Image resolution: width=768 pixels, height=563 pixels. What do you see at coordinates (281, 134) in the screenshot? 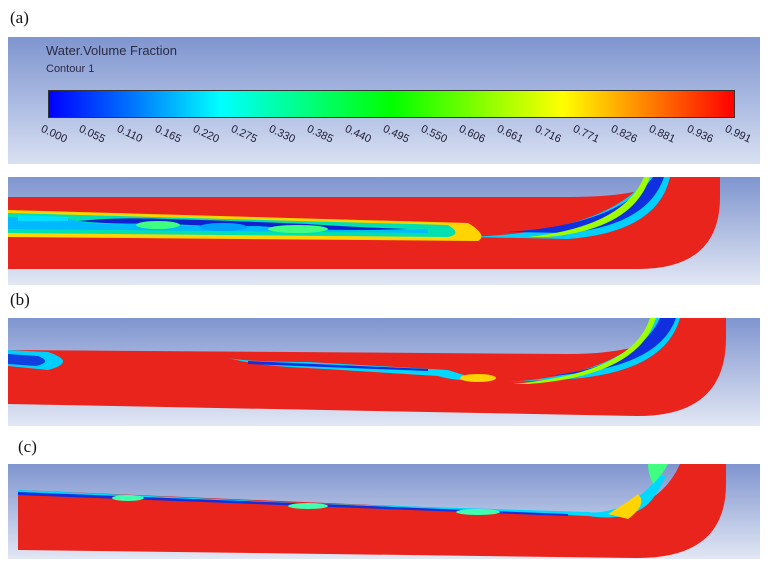
I see `legend-tick-label: 0.330` at bounding box center [281, 134].